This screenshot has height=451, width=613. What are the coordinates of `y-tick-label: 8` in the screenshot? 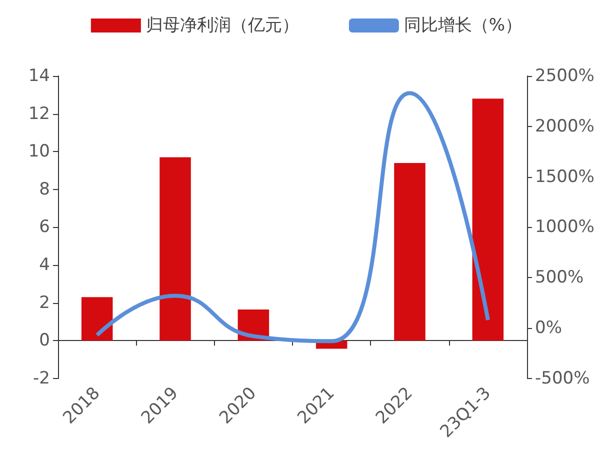 It's located at (44, 189).